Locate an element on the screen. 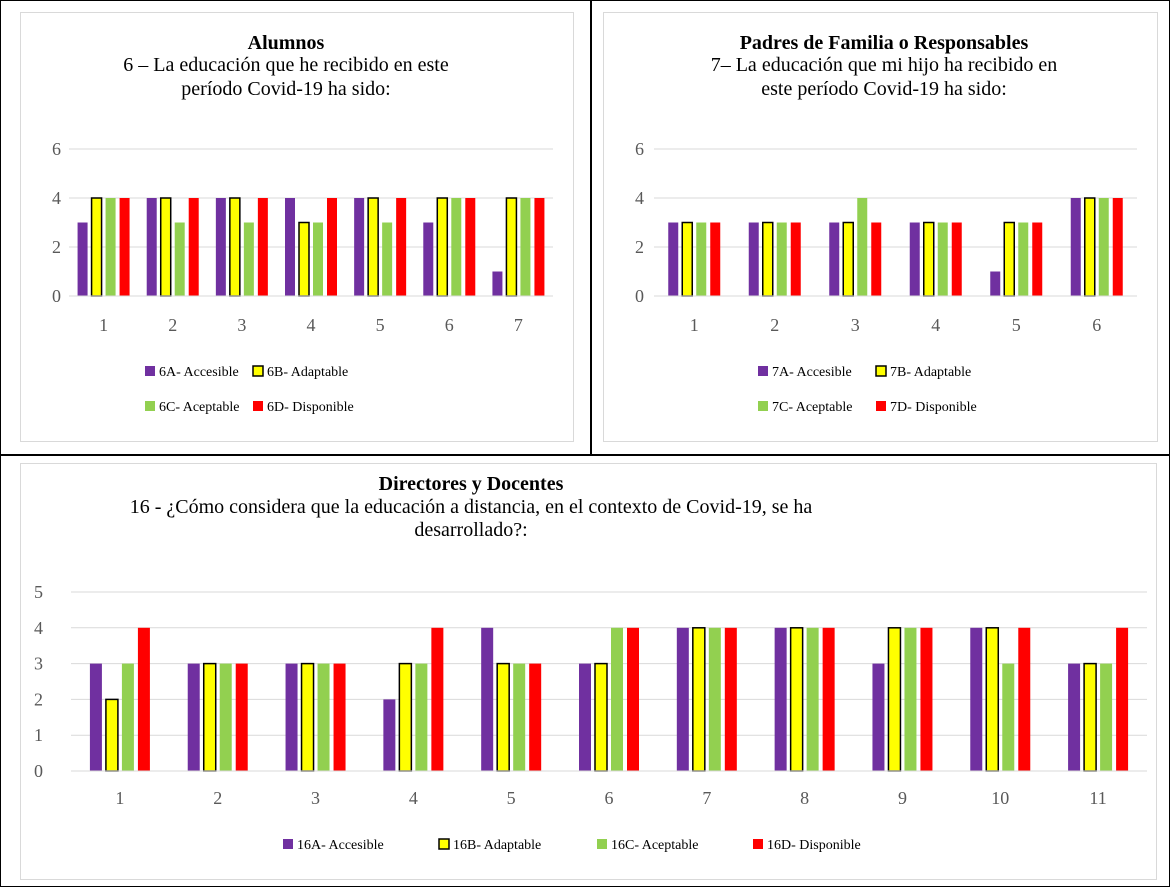  x-tick-label: 9 is located at coordinates (902, 798).